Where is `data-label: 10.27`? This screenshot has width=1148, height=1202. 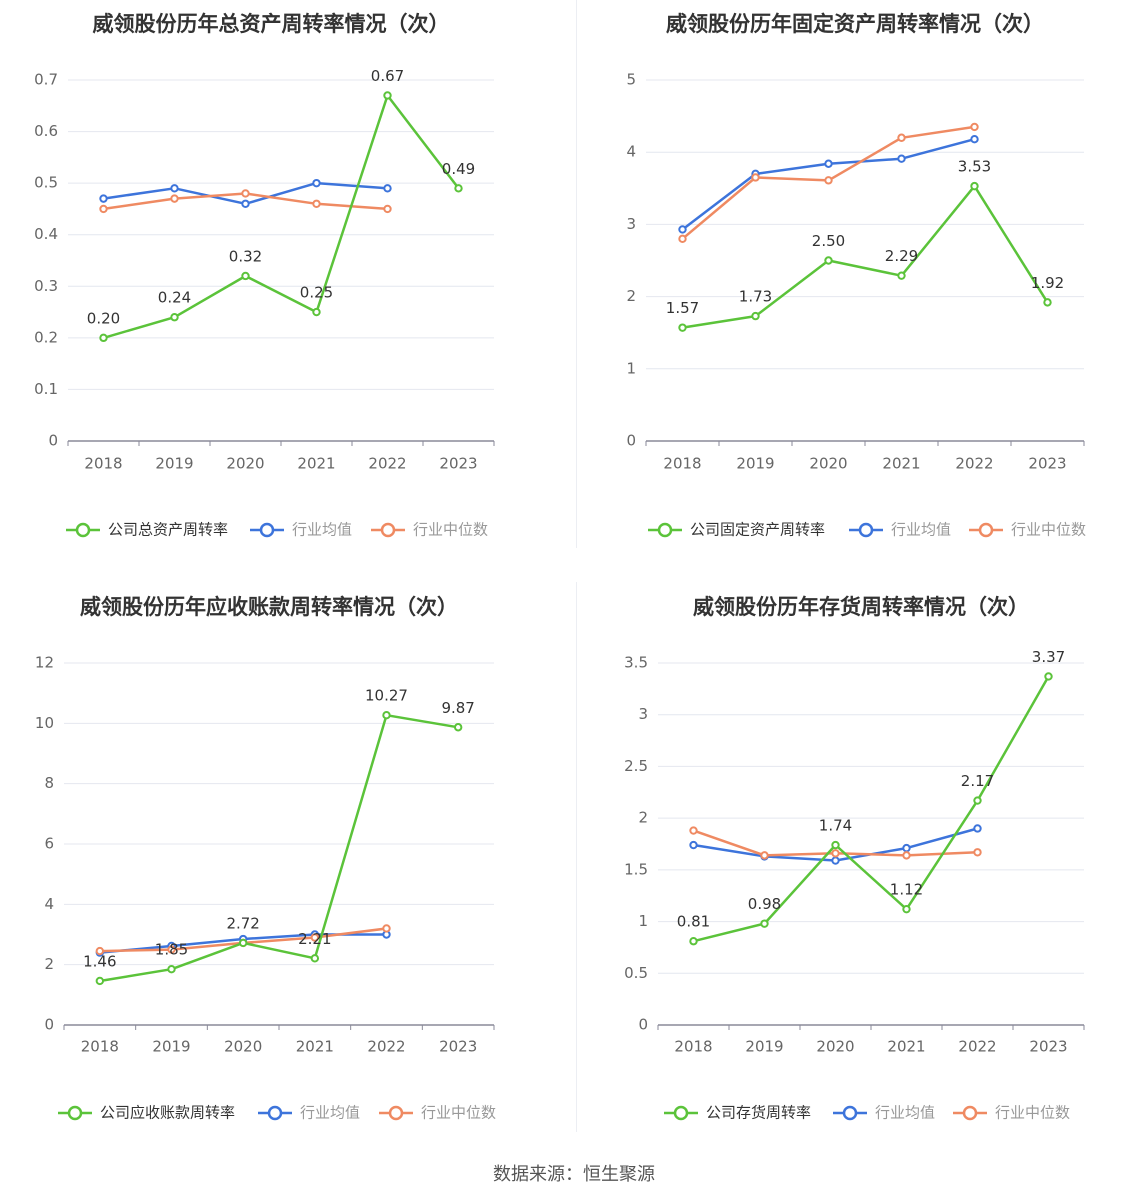
data-label: 10.27 is located at coordinates (386, 696).